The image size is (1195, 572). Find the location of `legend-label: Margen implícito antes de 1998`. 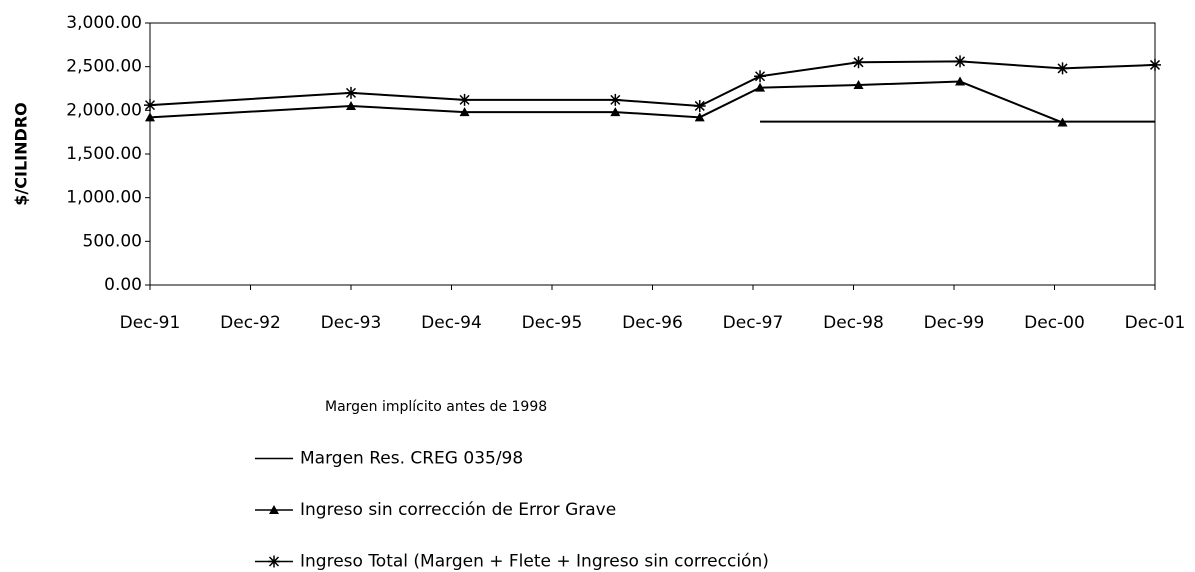

legend-label: Margen implícito antes de 1998 is located at coordinates (436, 407).